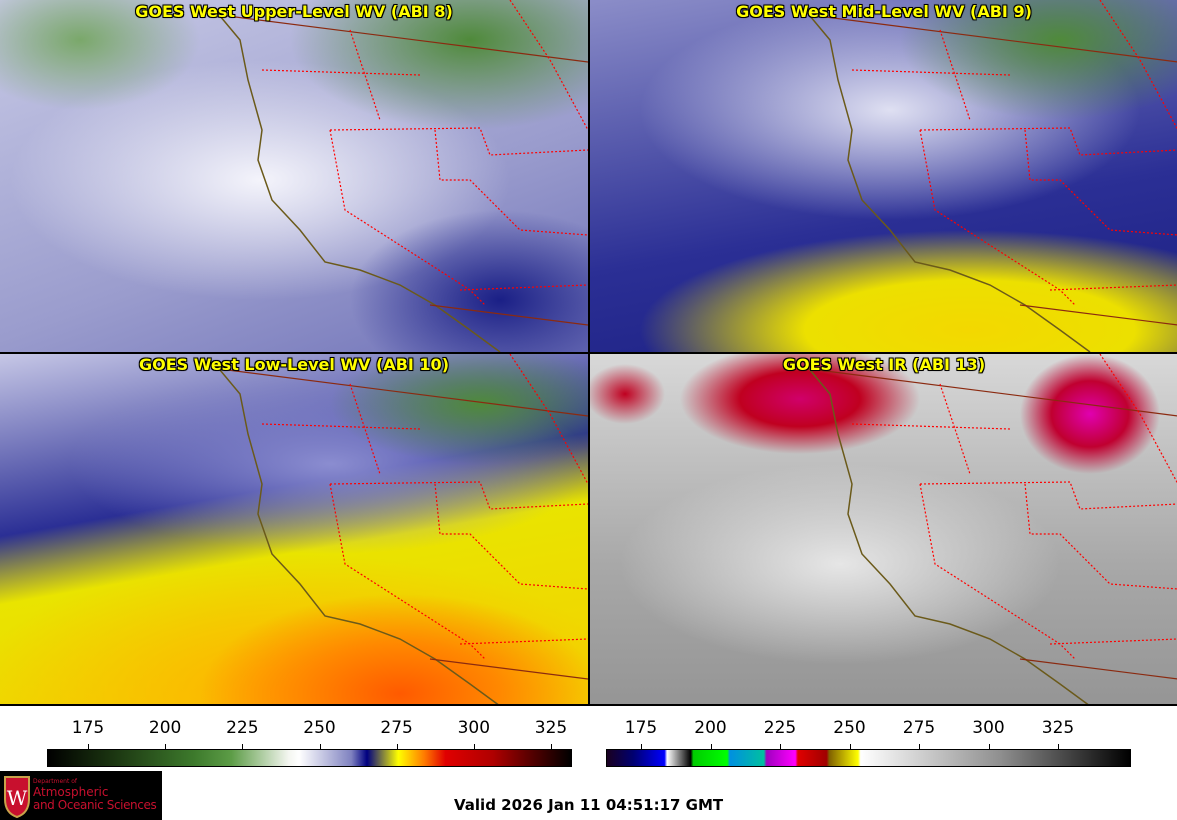  Describe the element at coordinates (868, 758) in the screenshot. I see `ir-colorbar` at that location.